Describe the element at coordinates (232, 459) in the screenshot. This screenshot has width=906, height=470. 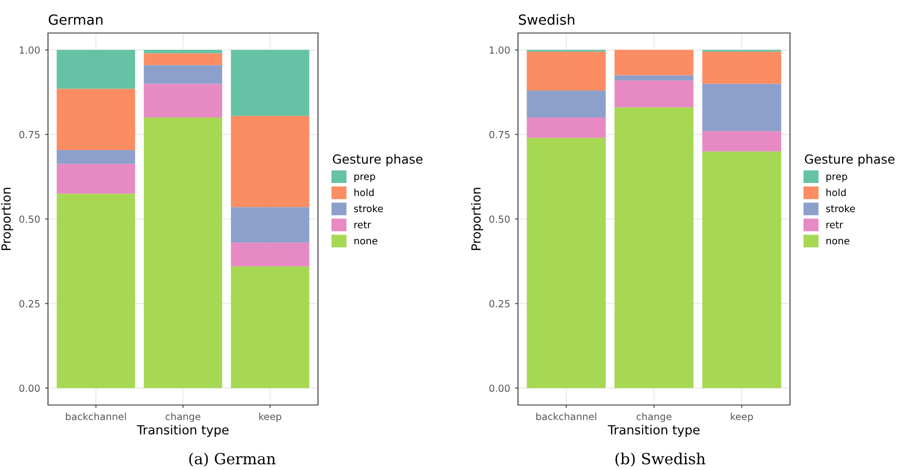
I see `text: (a) German` at that location.